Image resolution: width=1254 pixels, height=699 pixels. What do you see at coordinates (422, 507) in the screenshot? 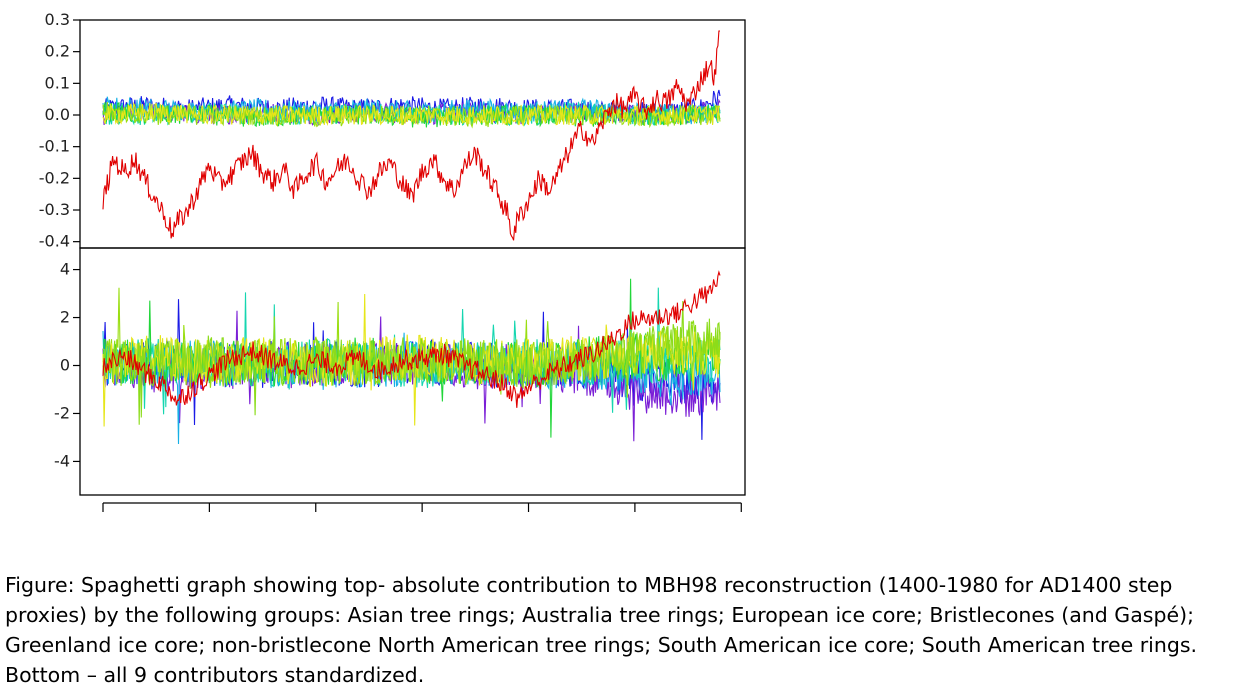
I see `x-axis` at bounding box center [422, 507].